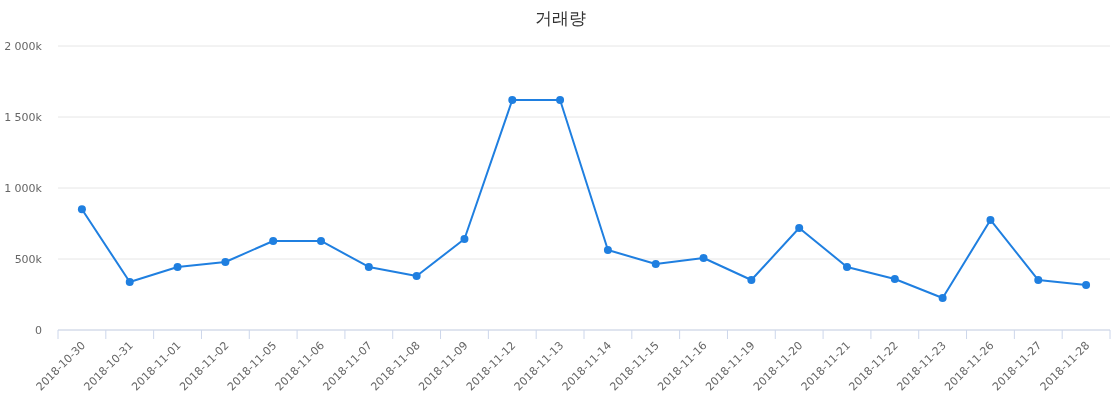 The height and width of the screenshot is (400, 1120). Describe the element at coordinates (23, 46) in the screenshot. I see `y-tick-label: 2 000k` at that location.